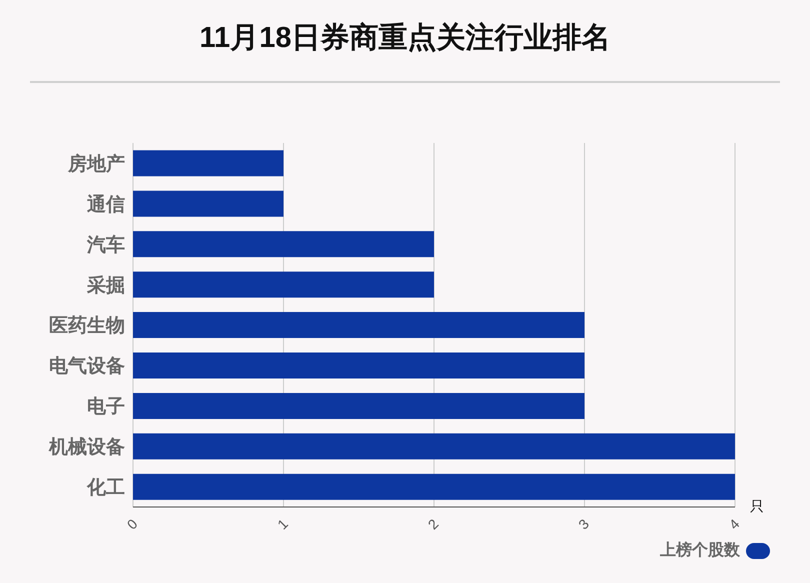 The image size is (810, 583). I want to click on y-tick-label: 采掘, so click(105, 285).